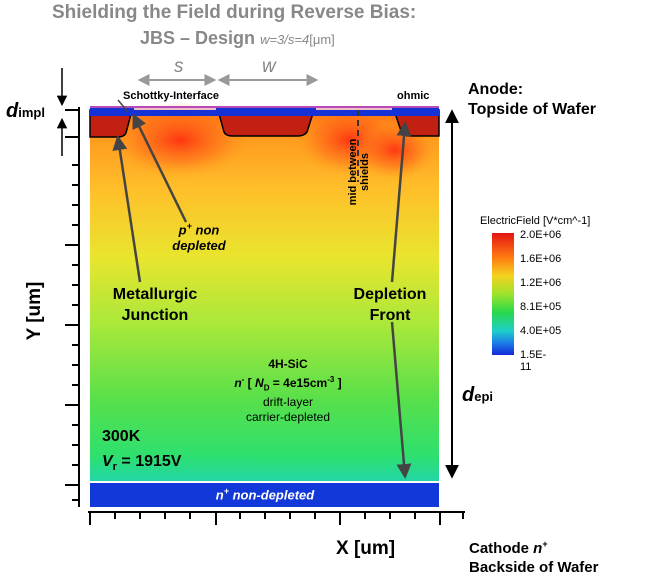  I want to click on p-non-depleted-label: p+ non depleted, so click(199, 237).